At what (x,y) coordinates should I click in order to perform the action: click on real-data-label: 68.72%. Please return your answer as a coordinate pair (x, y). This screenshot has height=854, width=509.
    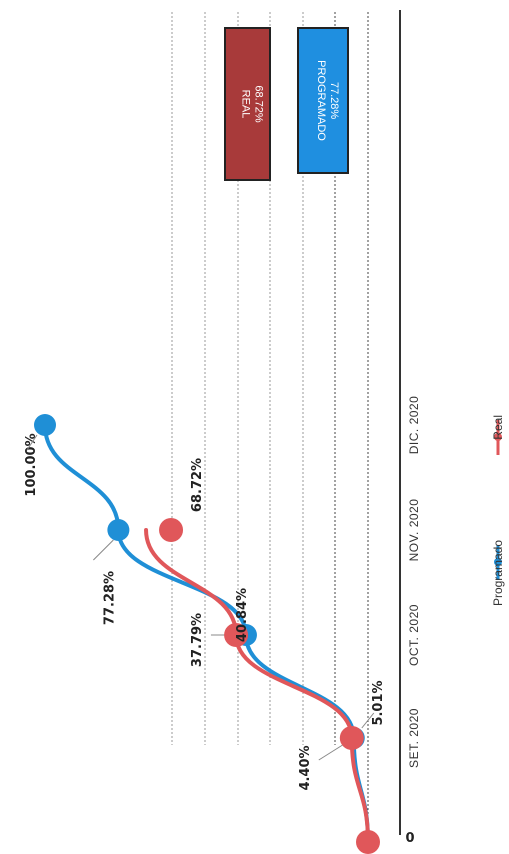
    Looking at the image, I should click on (197, 485).